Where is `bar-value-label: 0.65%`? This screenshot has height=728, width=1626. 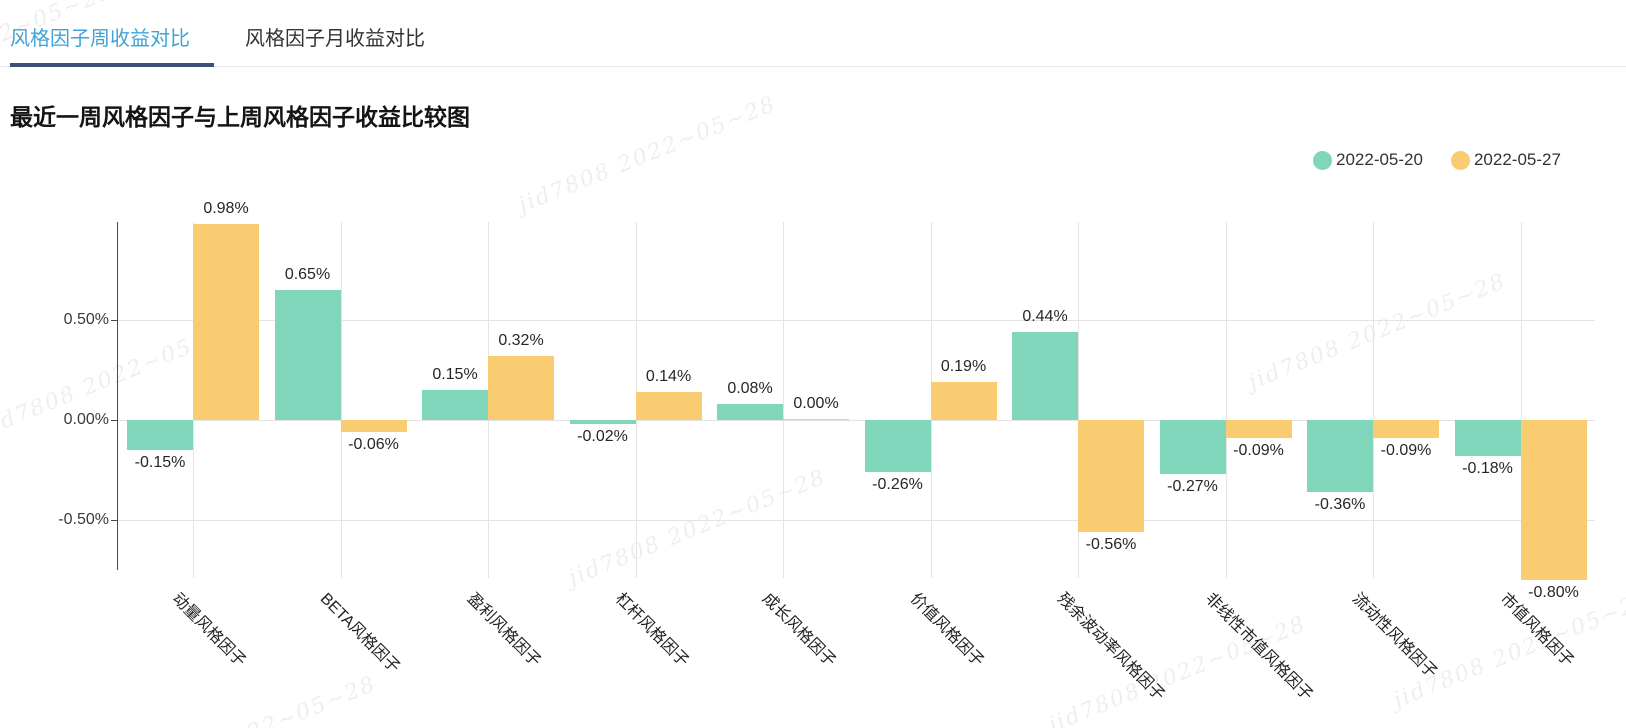
bar-value-label: 0.65% is located at coordinates (307, 274).